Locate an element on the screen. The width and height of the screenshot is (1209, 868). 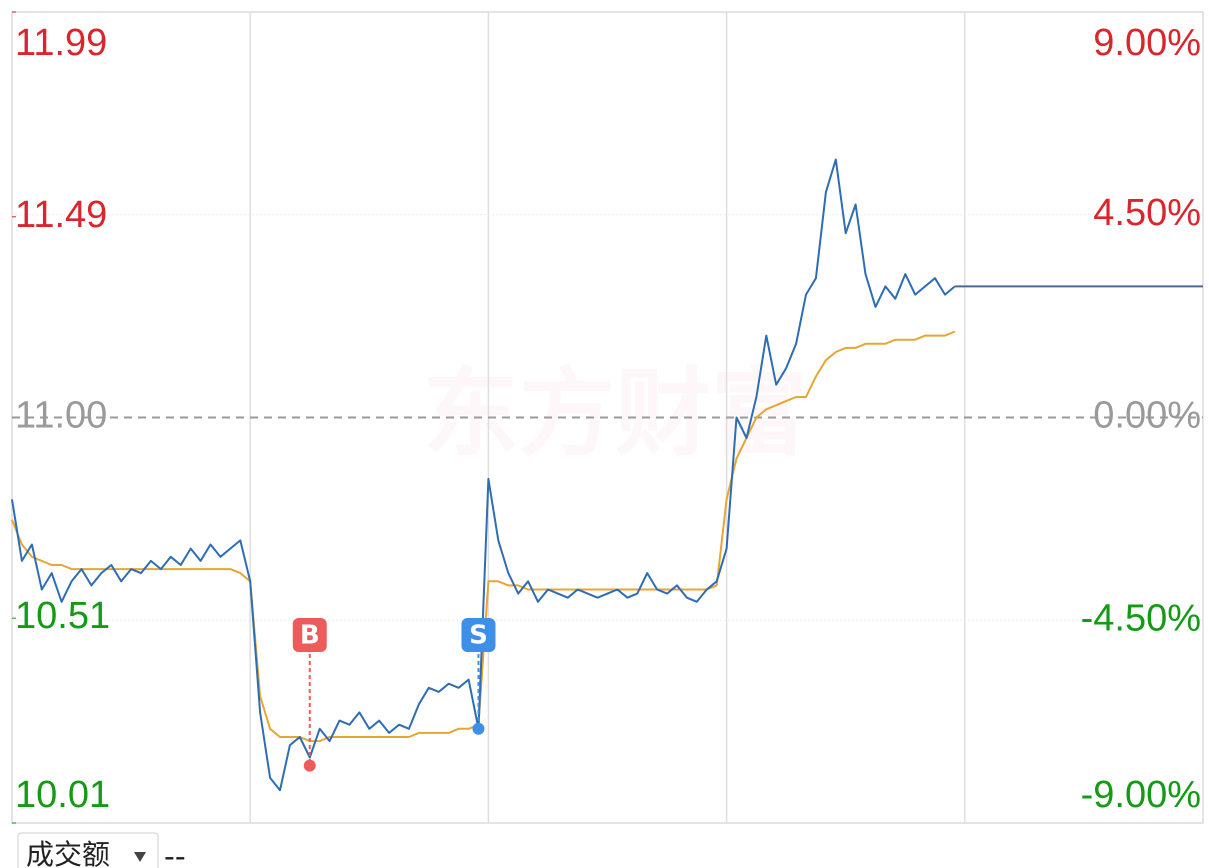
marker-label: B is located at coordinates (310, 636).